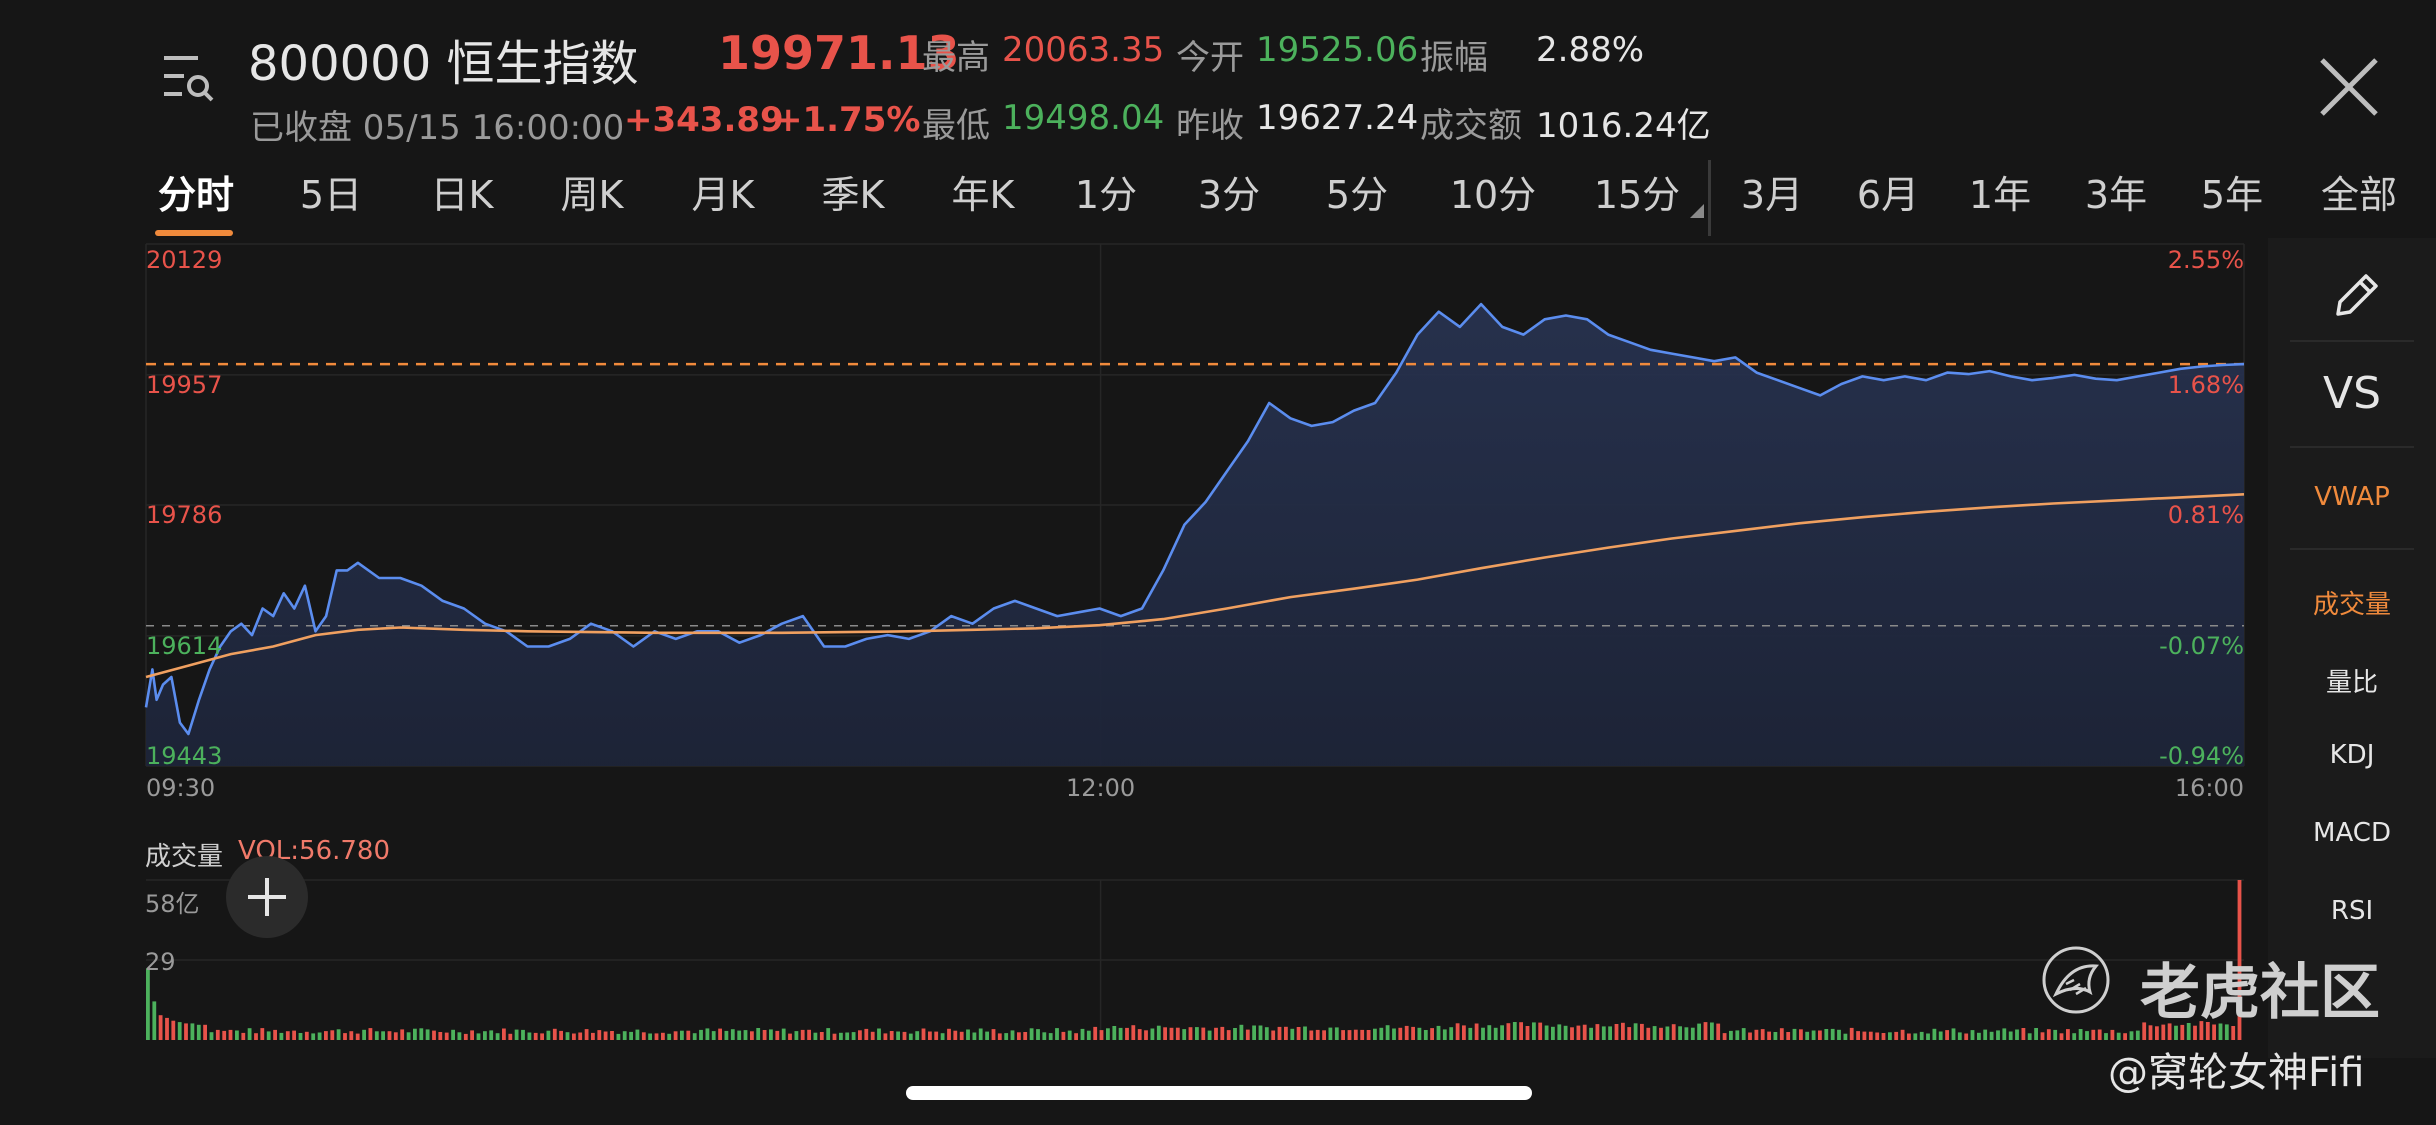 Image resolution: width=2436 pixels, height=1125 pixels. Describe the element at coordinates (2352, 833) in the screenshot. I see `indicator-macd: MACD` at that location.